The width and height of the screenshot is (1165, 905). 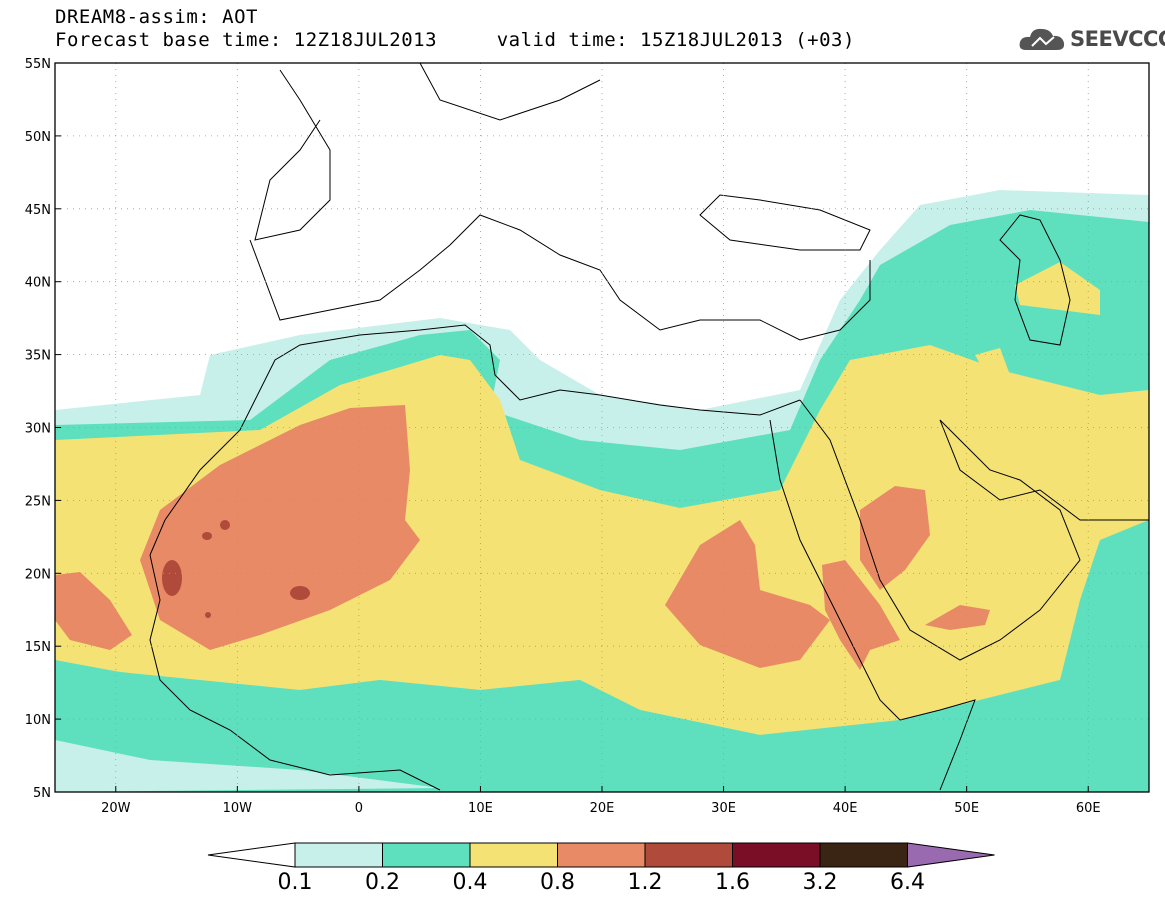 What do you see at coordinates (42, 793) in the screenshot?
I see `lat-tick-label: 5N` at bounding box center [42, 793].